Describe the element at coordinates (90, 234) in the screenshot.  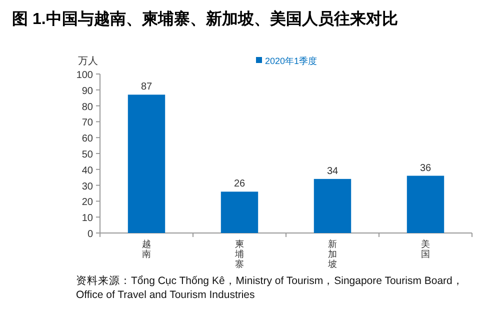
I see `y-tick-label: 0` at that location.